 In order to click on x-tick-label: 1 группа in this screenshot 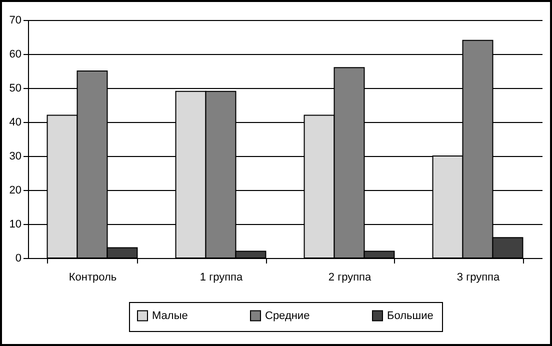, I will do `click(222, 278)`.